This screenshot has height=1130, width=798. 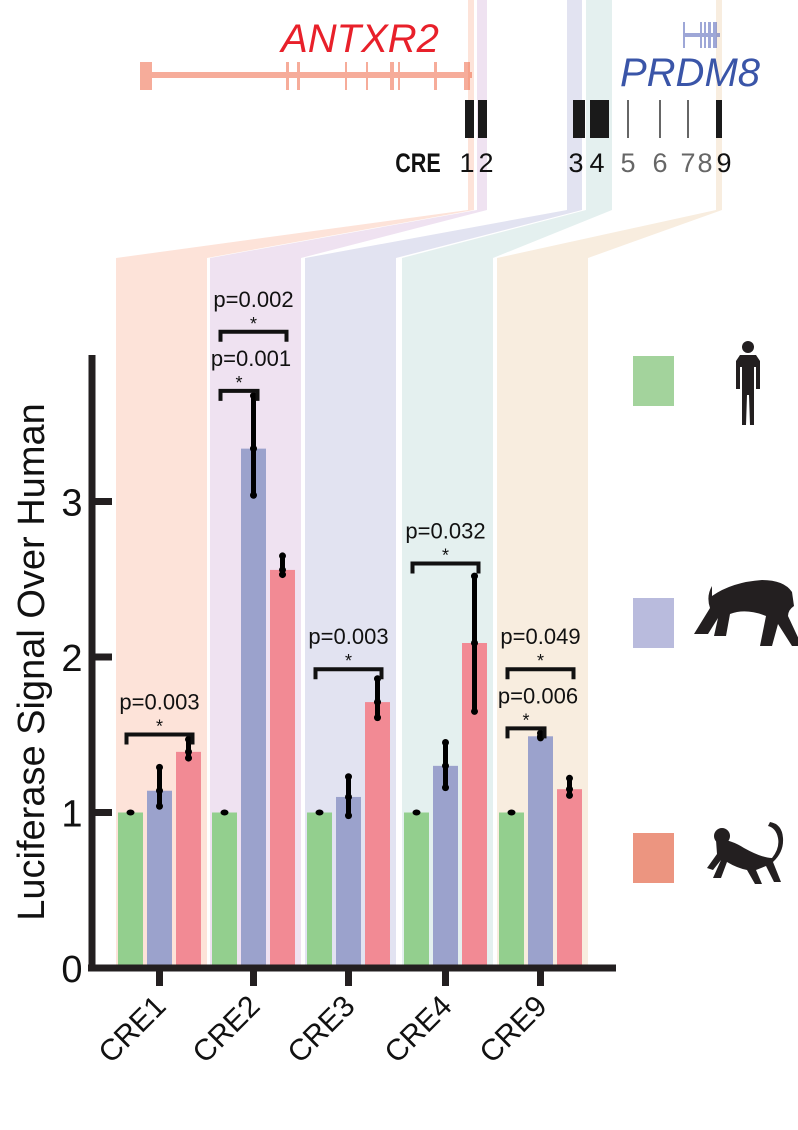 What do you see at coordinates (445, 530) in the screenshot?
I see `p-value-label: p=0.032` at bounding box center [445, 530].